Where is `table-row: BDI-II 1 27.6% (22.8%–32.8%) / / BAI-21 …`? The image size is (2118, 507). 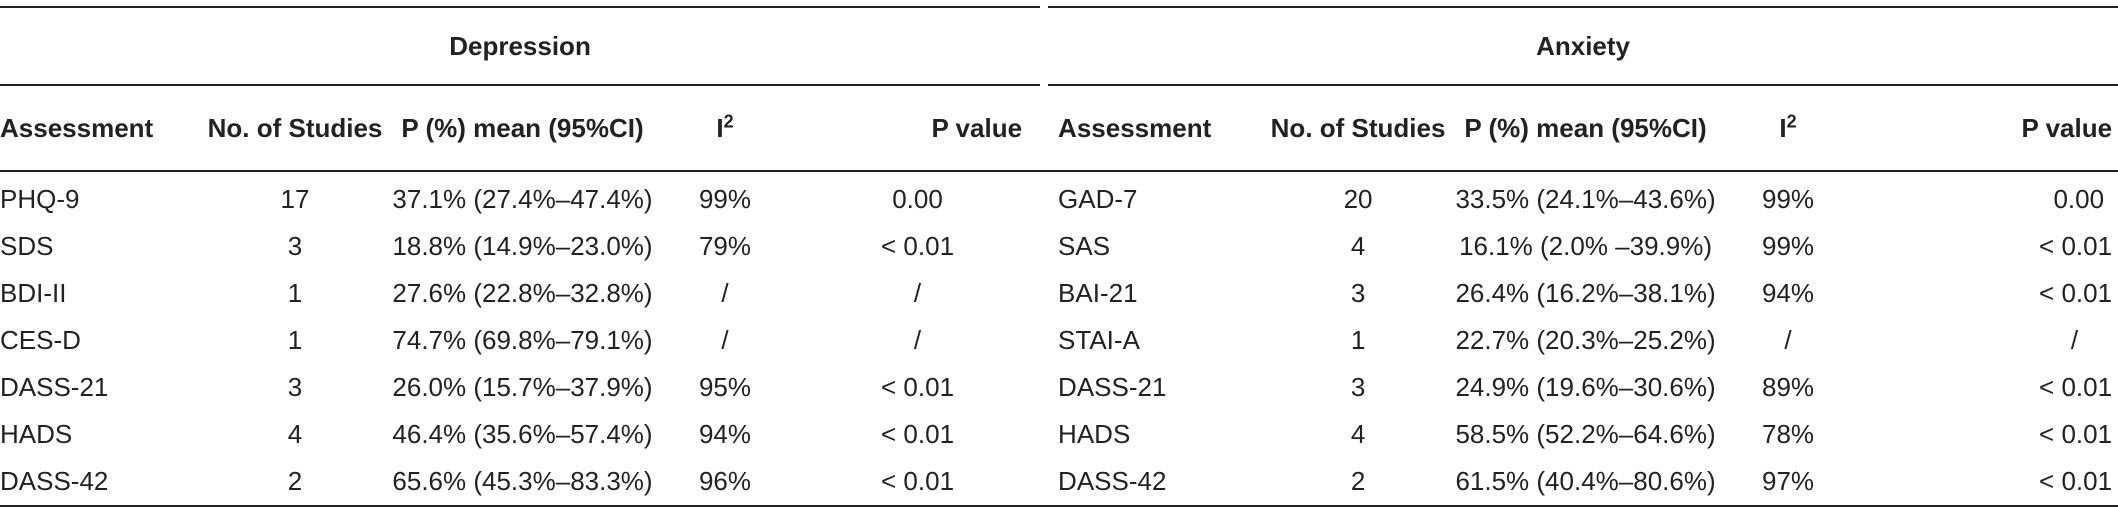
table-row: BDI-II 1 27.6% (22.8%–32.8%) / / BAI-21 … is located at coordinates (1059, 293).